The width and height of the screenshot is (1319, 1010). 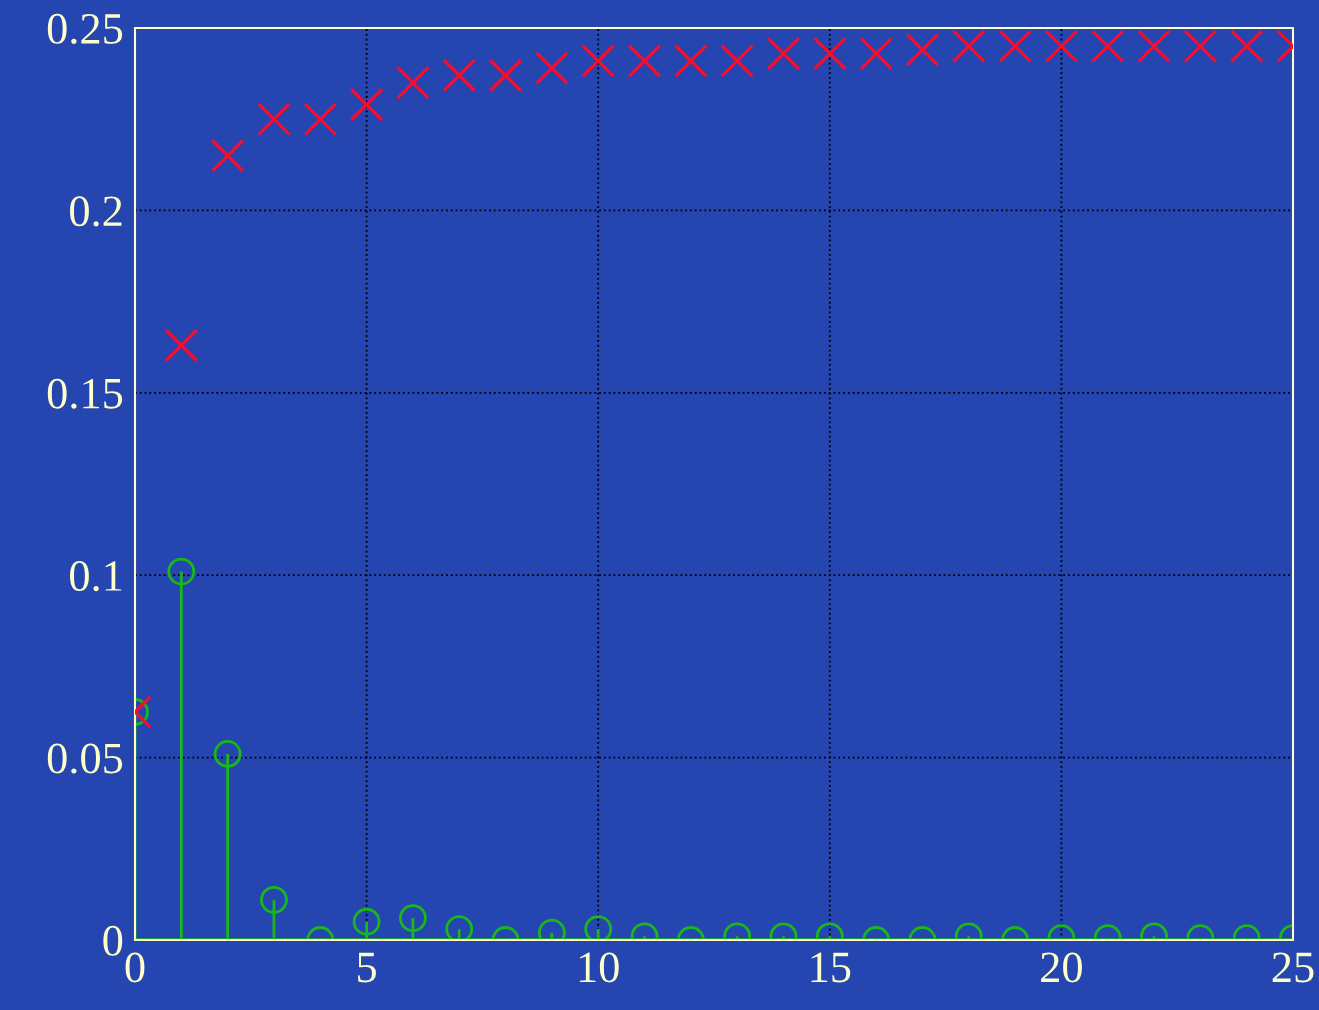 What do you see at coordinates (1293, 967) in the screenshot?
I see `x-tick-label: 25` at bounding box center [1293, 967].